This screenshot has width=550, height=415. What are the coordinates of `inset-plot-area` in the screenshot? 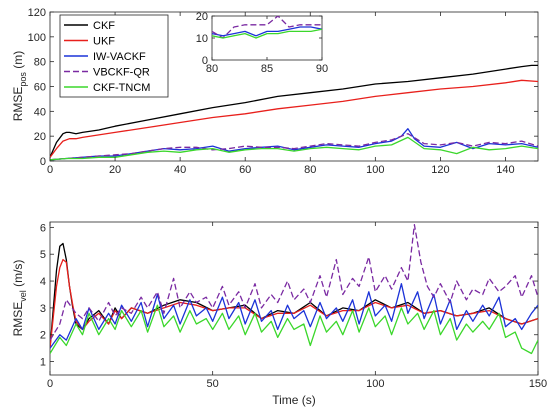 It's located at (267, 38).